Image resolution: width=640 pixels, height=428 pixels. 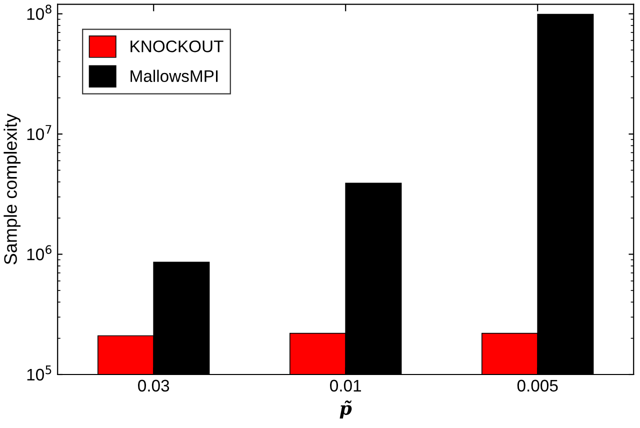 I want to click on y-tick-label: 10$^{8}$, so click(x=39, y=12).